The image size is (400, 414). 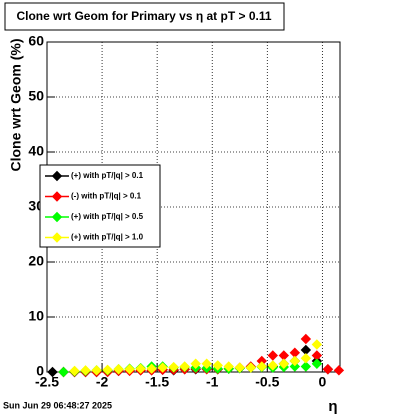 What do you see at coordinates (107, 216) in the screenshot?
I see `legend-label: (+) with pT/|q| > 0.5` at bounding box center [107, 216].